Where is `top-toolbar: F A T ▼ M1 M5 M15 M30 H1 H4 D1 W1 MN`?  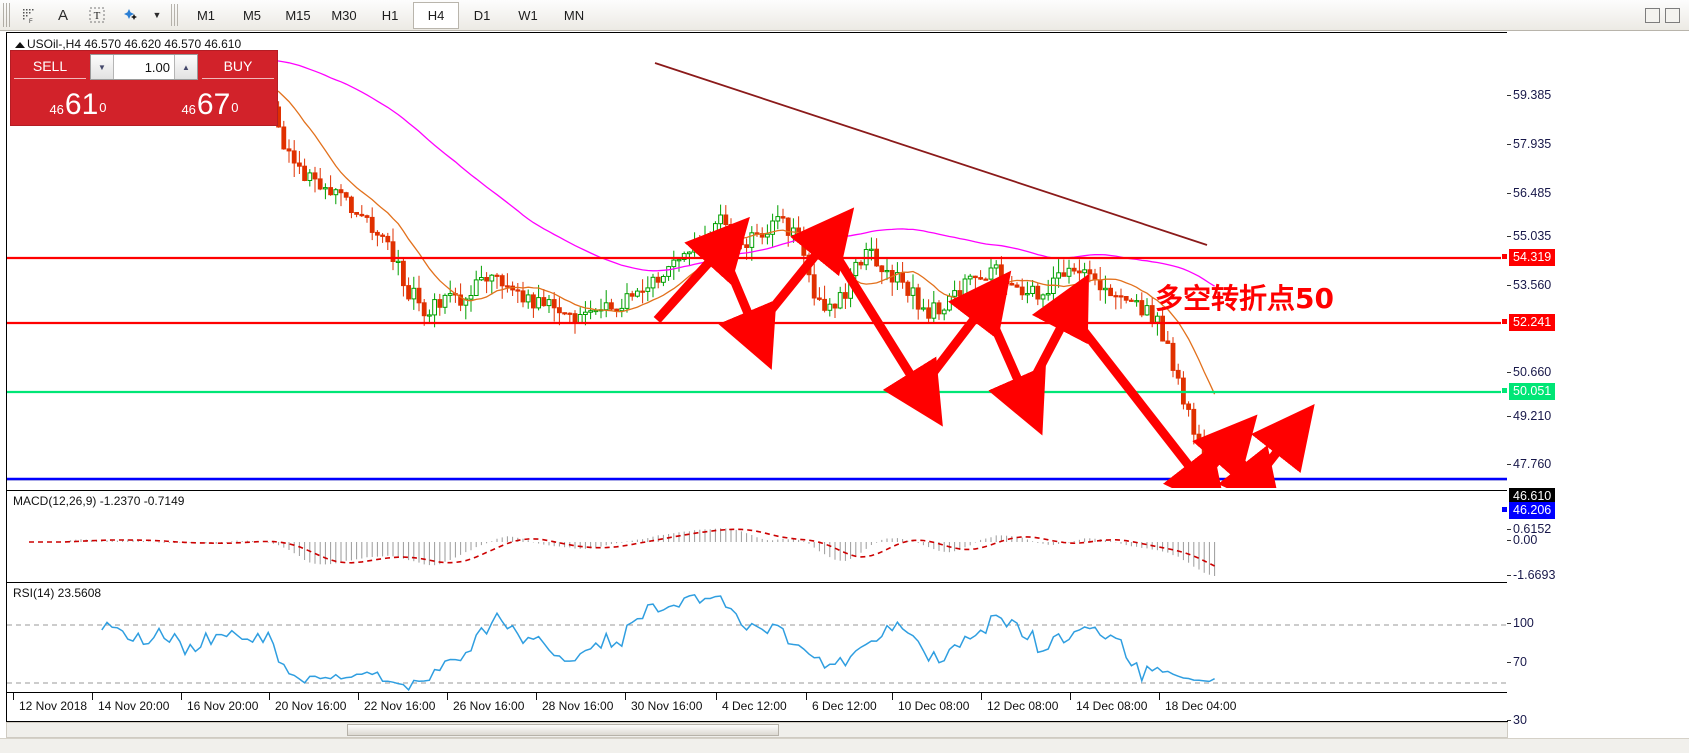
top-toolbar: F A T ▼ M1 M5 M15 M30 H1 H4 D1 W1 MN is located at coordinates (844, 15).